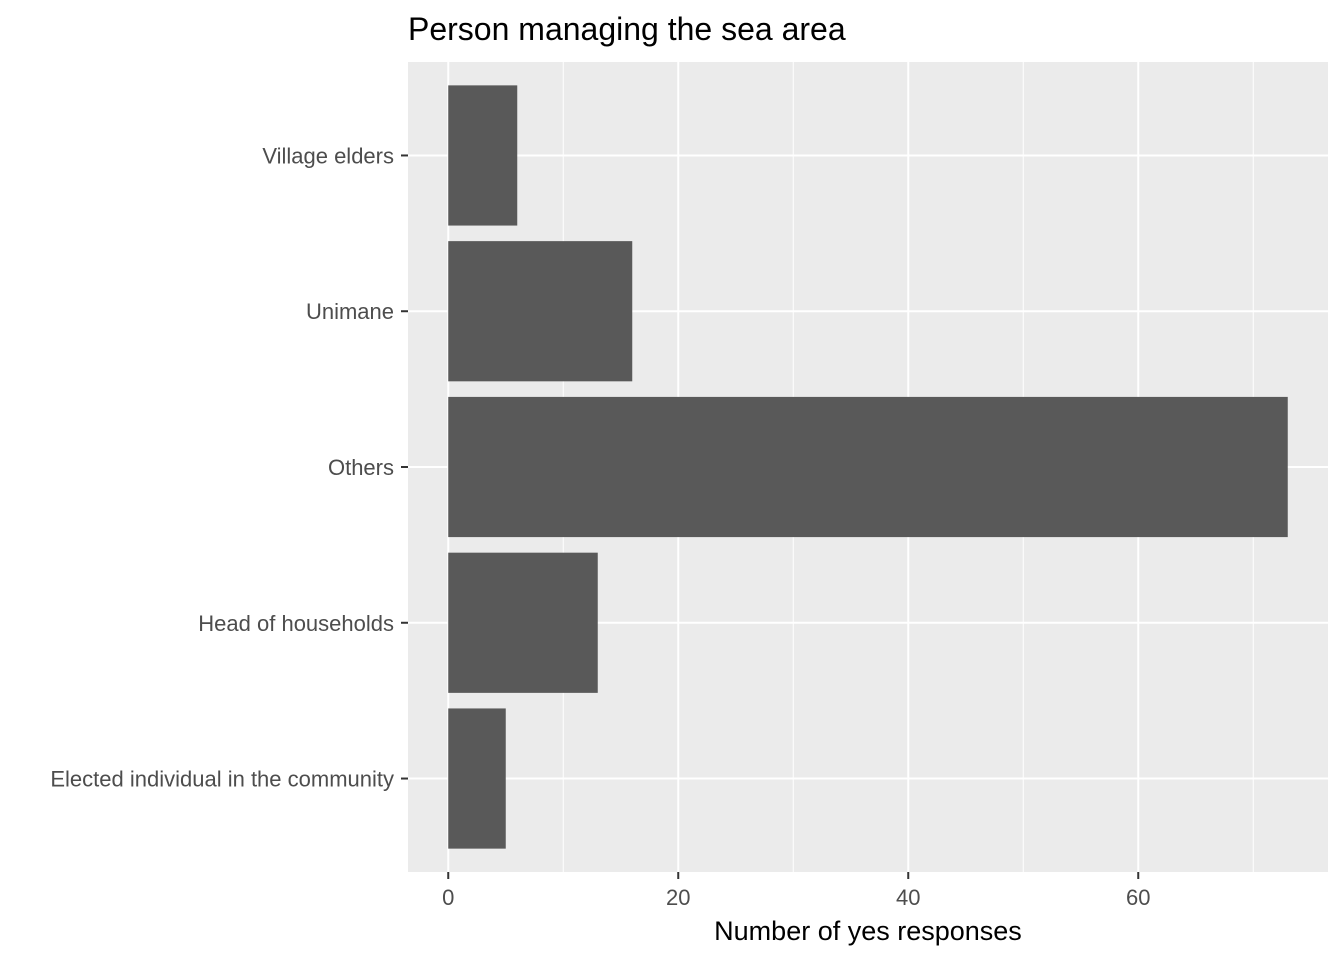 Image resolution: width=1344 pixels, height=960 pixels. What do you see at coordinates (868, 931) in the screenshot?
I see `x-axis-label: Number of yes responses` at bounding box center [868, 931].